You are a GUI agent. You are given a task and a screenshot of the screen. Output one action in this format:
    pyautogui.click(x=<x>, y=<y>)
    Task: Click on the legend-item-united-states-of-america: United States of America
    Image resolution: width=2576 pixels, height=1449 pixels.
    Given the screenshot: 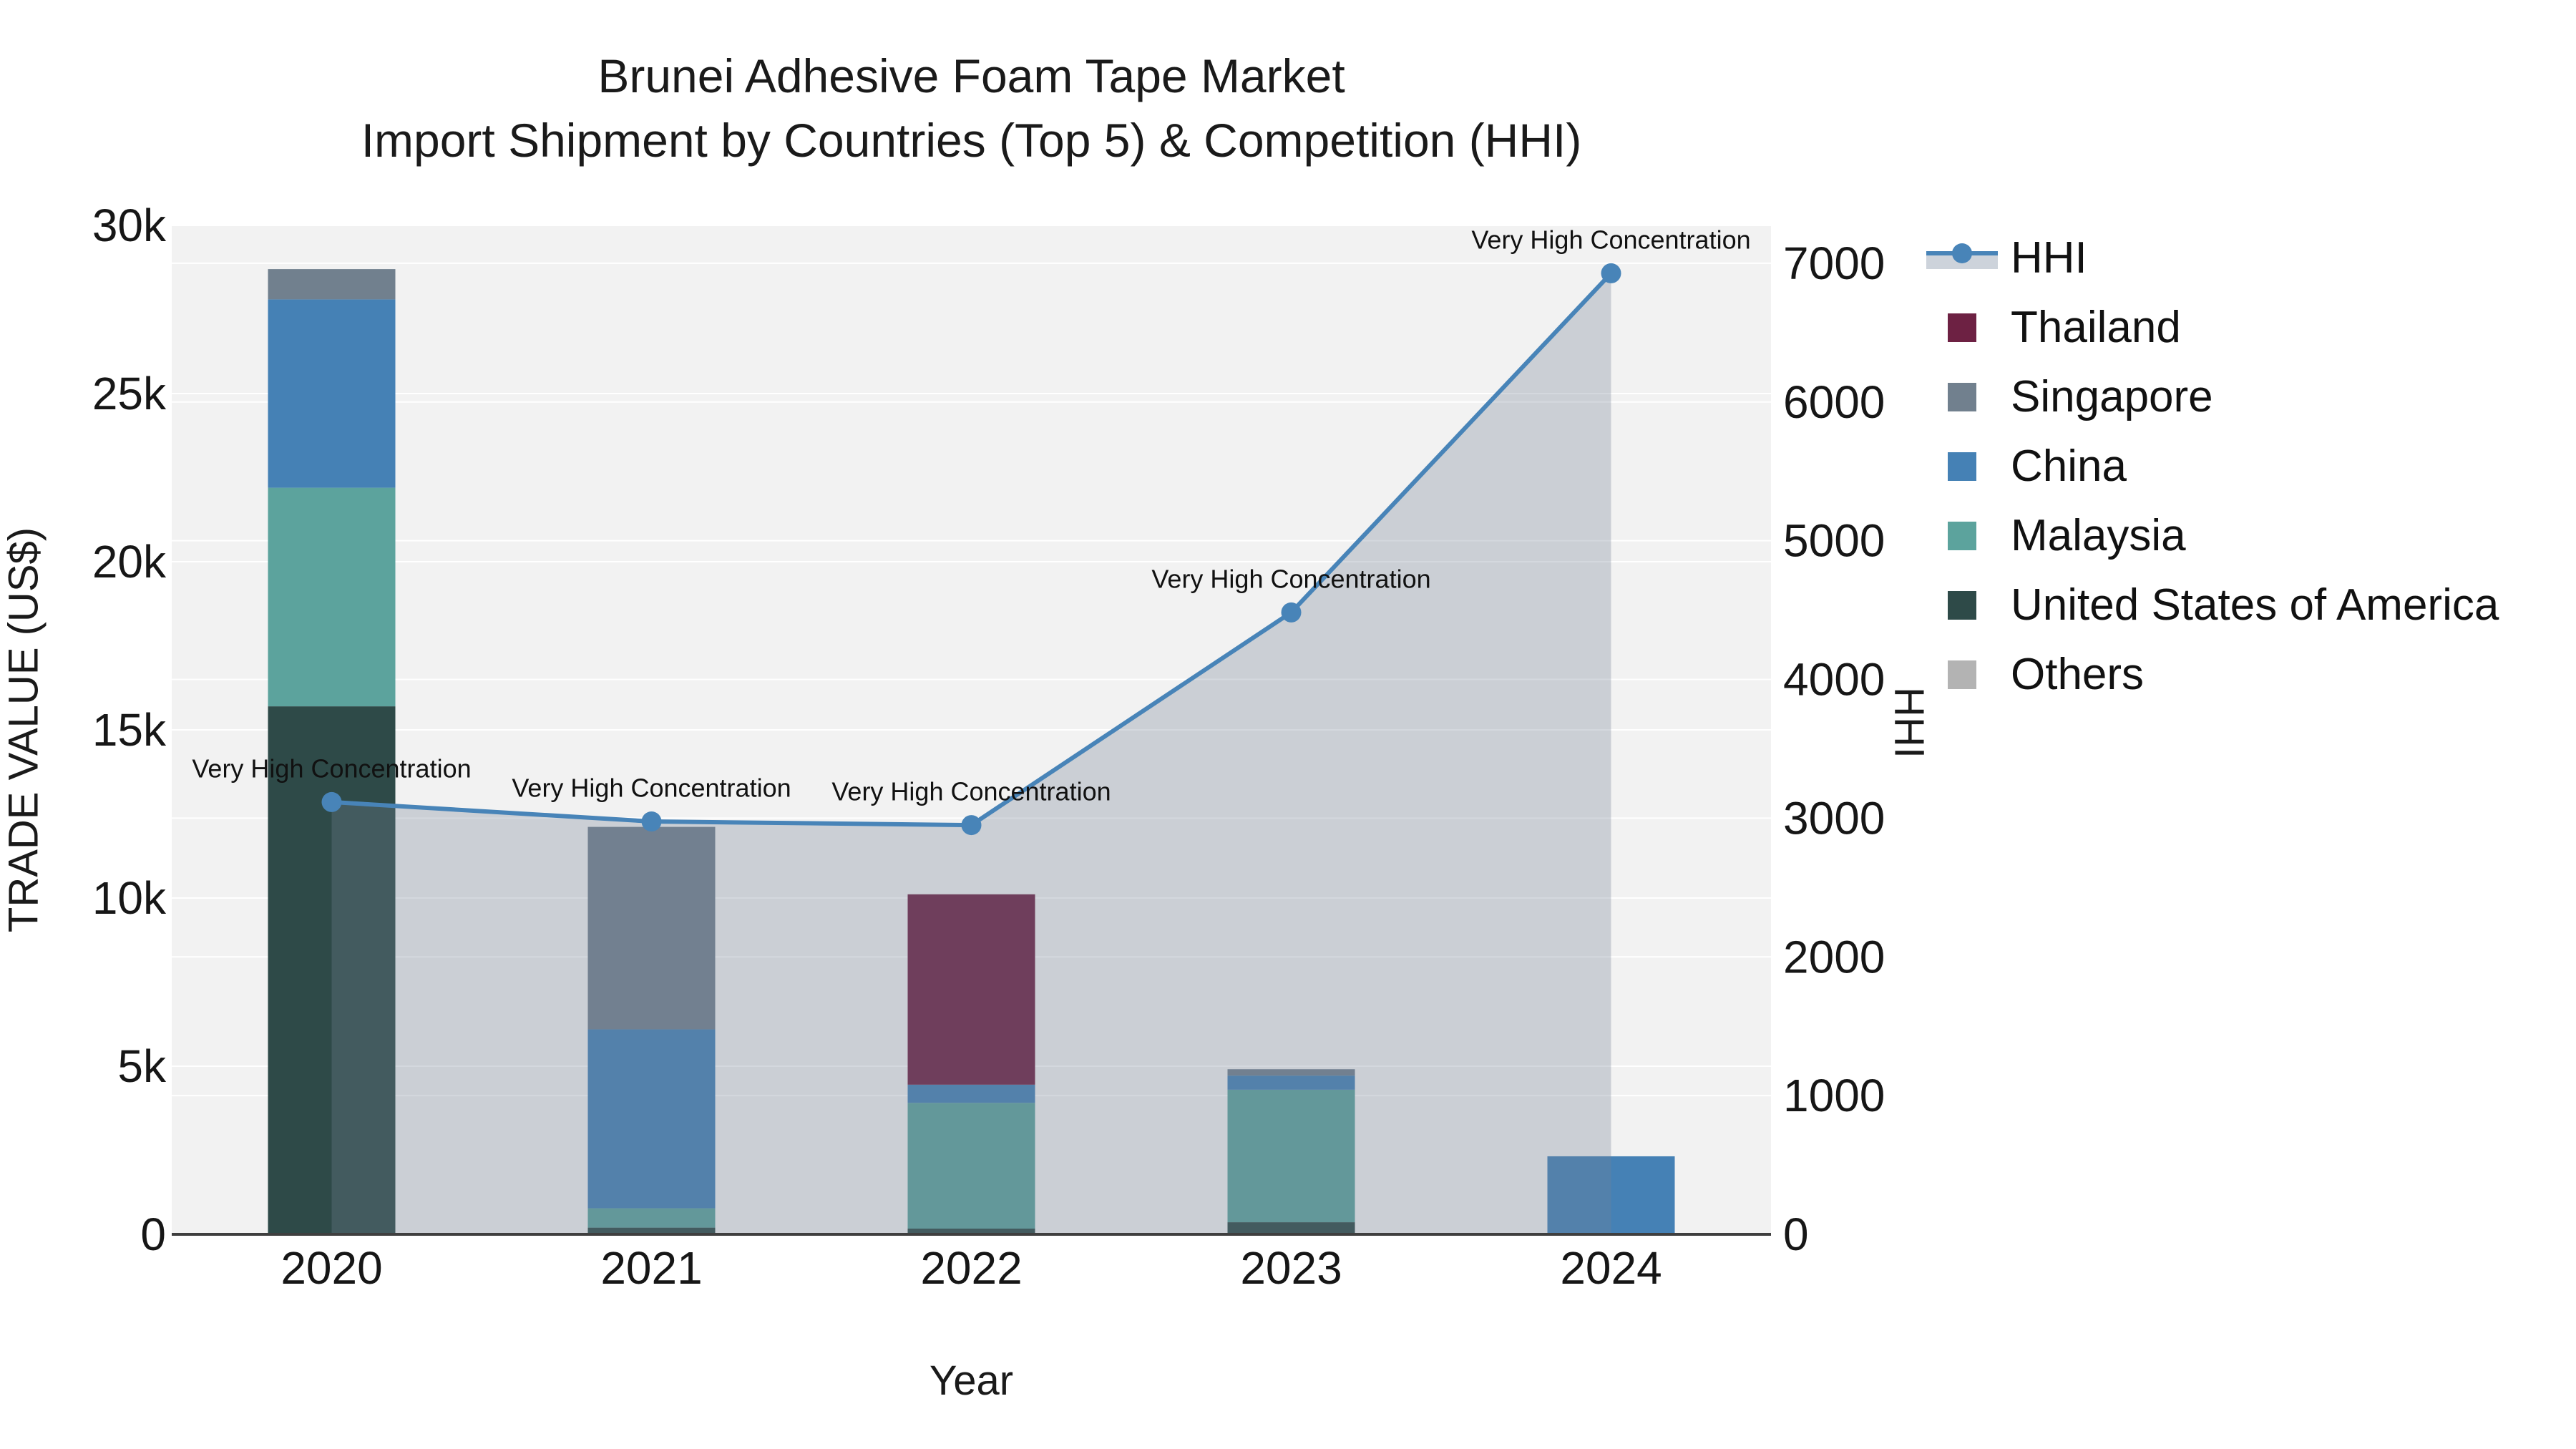 What is the action you would take?
    pyautogui.click(x=2212, y=605)
    